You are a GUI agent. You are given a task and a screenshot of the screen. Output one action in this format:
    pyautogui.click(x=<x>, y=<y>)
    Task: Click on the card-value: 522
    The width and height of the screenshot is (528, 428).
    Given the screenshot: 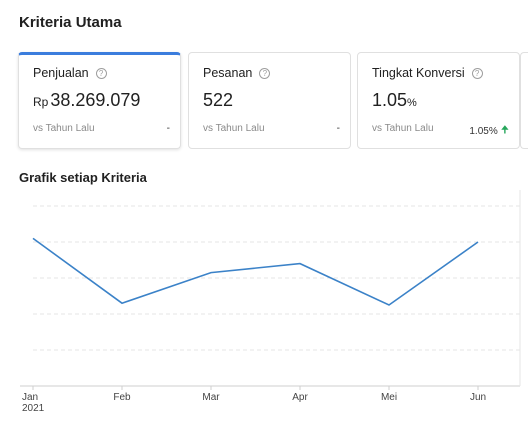 What is the action you would take?
    pyautogui.click(x=218, y=100)
    